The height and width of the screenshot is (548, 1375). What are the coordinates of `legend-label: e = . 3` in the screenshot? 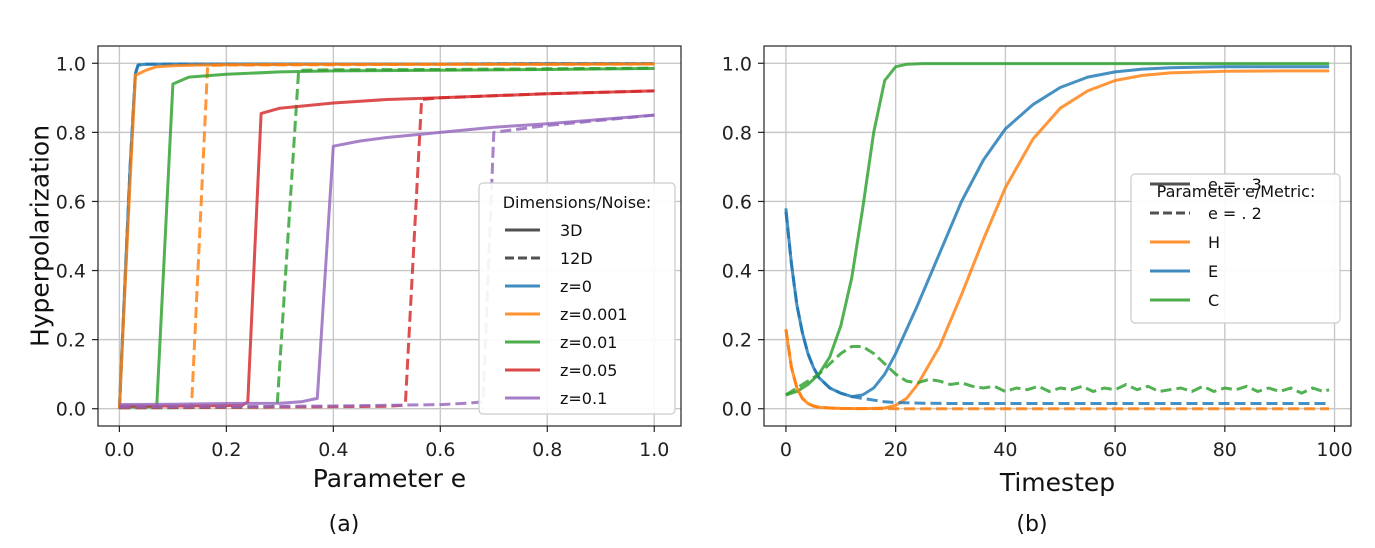 It's located at (1235, 184).